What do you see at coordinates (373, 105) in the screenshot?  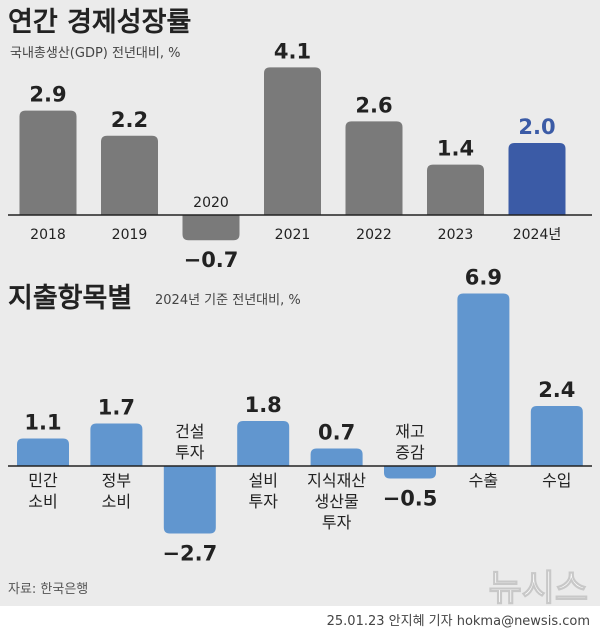 I see `chart1-value-label: 2.6` at bounding box center [373, 105].